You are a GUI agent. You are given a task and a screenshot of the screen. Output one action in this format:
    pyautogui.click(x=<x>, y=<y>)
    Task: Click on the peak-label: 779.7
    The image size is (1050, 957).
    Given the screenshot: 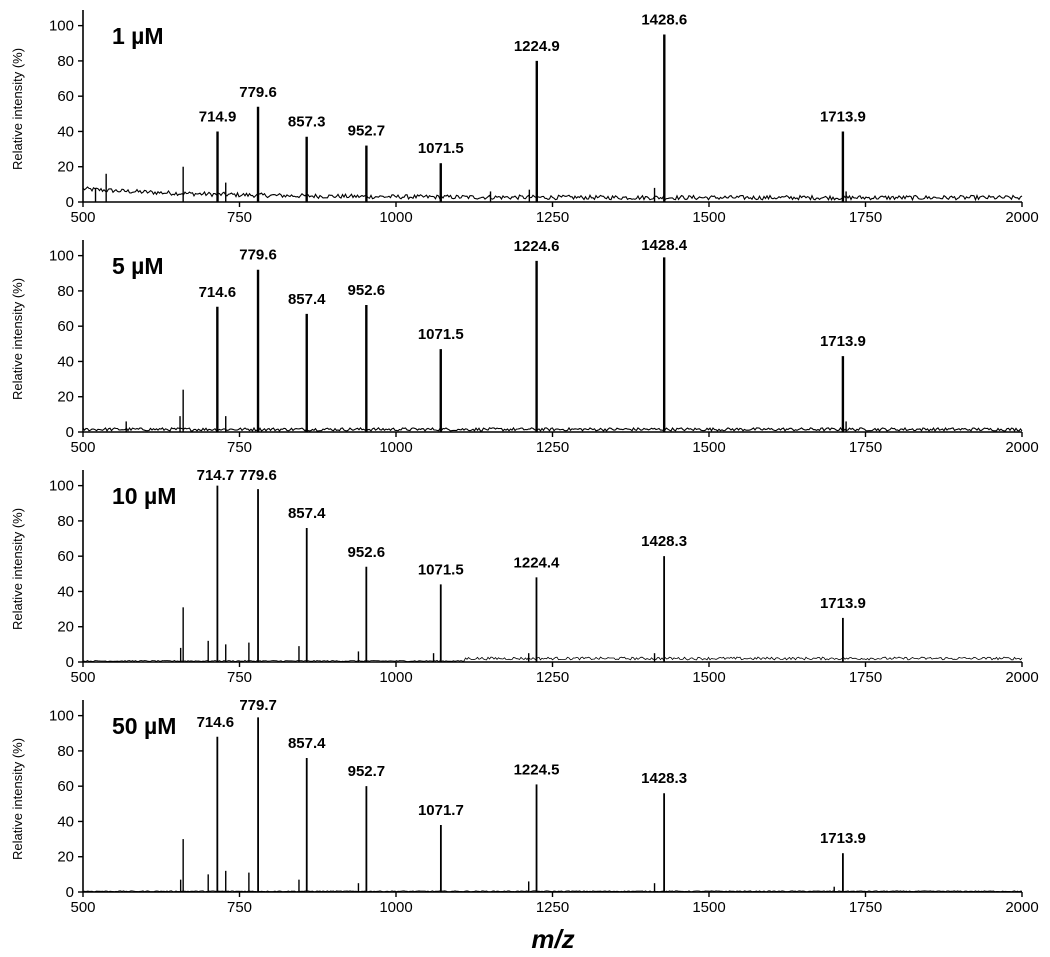 What is the action you would take?
    pyautogui.click(x=258, y=705)
    